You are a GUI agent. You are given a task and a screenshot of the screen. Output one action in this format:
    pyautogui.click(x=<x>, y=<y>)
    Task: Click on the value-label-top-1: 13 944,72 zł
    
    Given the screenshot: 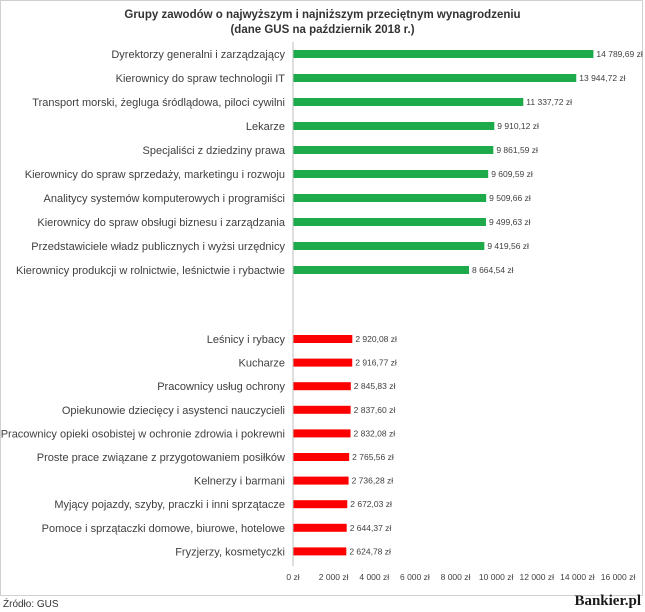 What is the action you would take?
    pyautogui.click(x=602, y=78)
    